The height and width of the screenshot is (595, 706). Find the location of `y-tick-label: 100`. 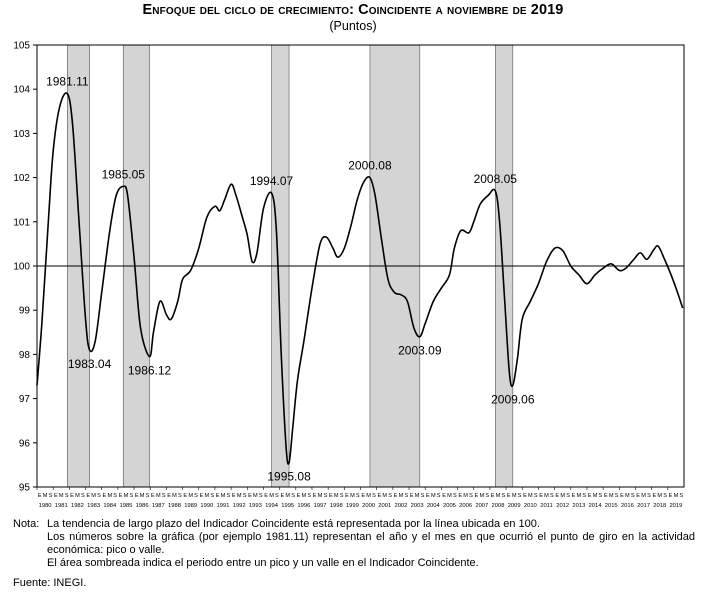

y-tick-label: 100 is located at coordinates (21, 267).